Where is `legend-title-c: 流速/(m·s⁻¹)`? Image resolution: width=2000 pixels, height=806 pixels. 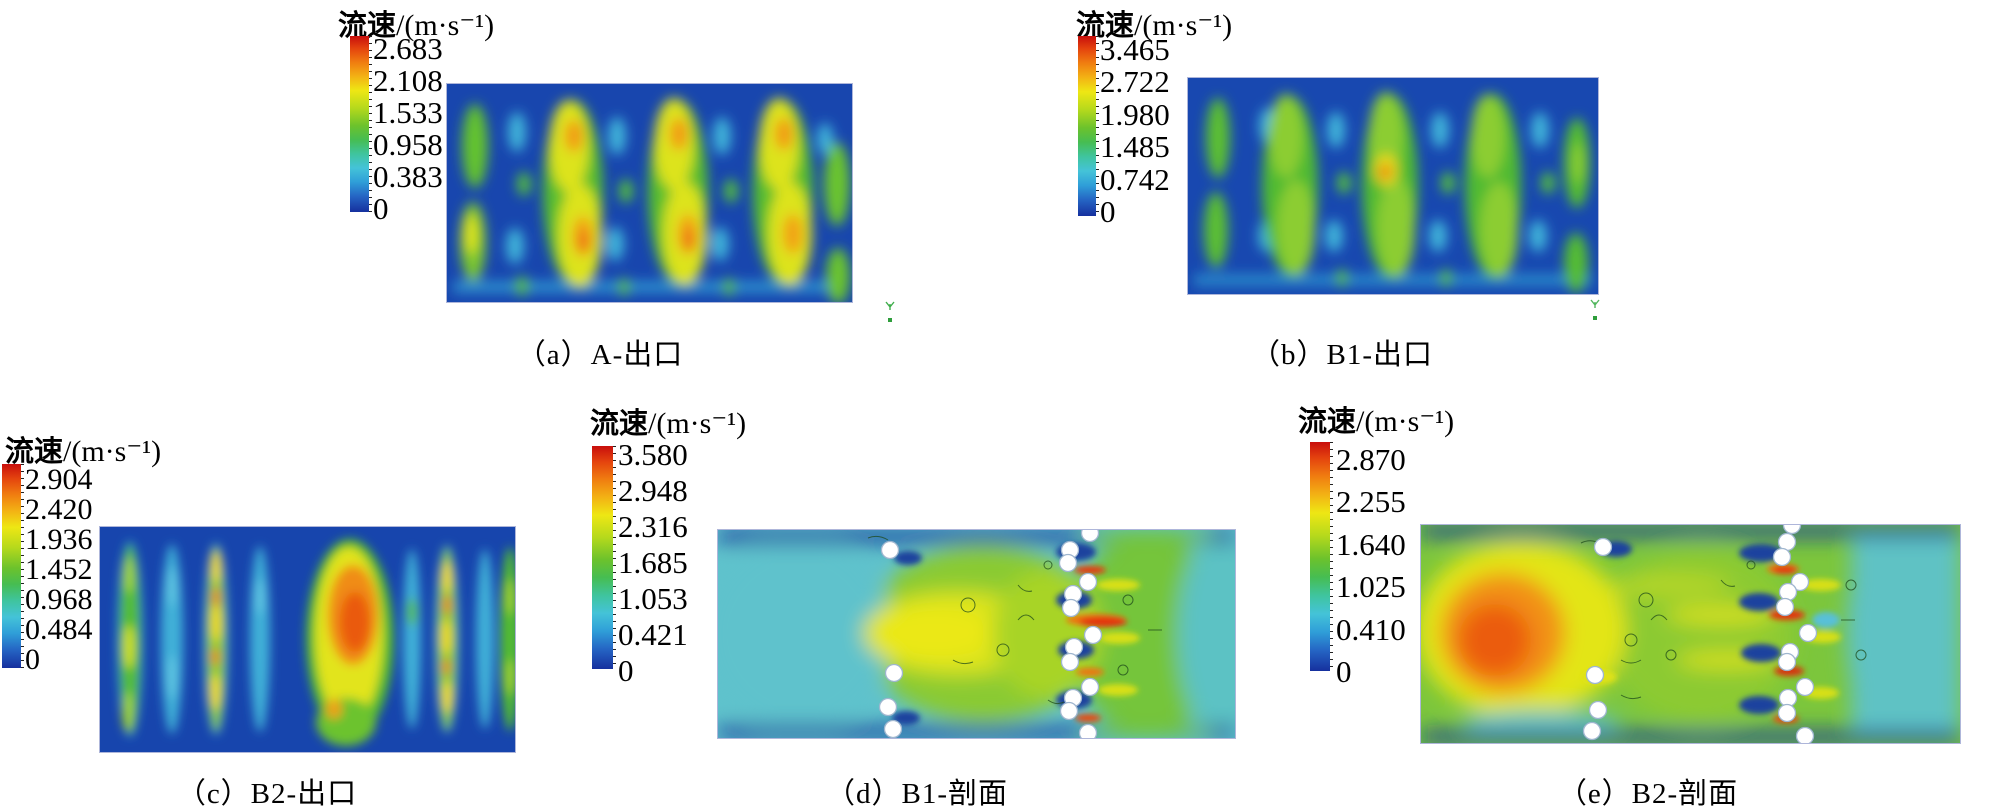
legend-title-c: 流速/(m·s⁻¹) is located at coordinates (83, 449).